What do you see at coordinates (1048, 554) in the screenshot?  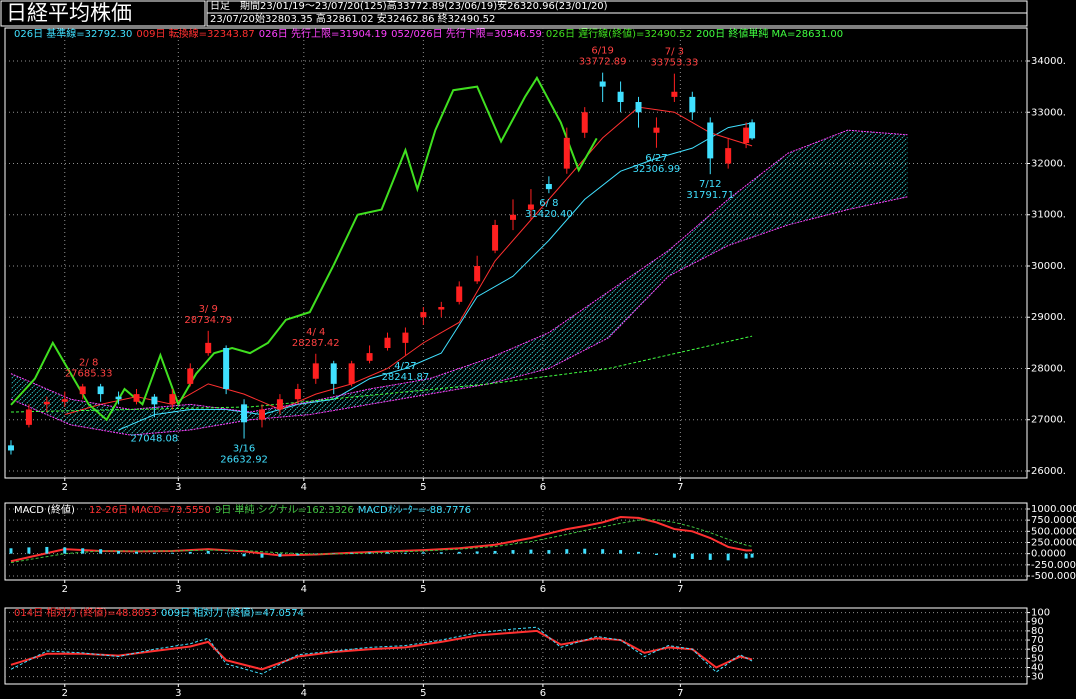 I see `y-tick-label: 0.0000` at bounding box center [1048, 554].